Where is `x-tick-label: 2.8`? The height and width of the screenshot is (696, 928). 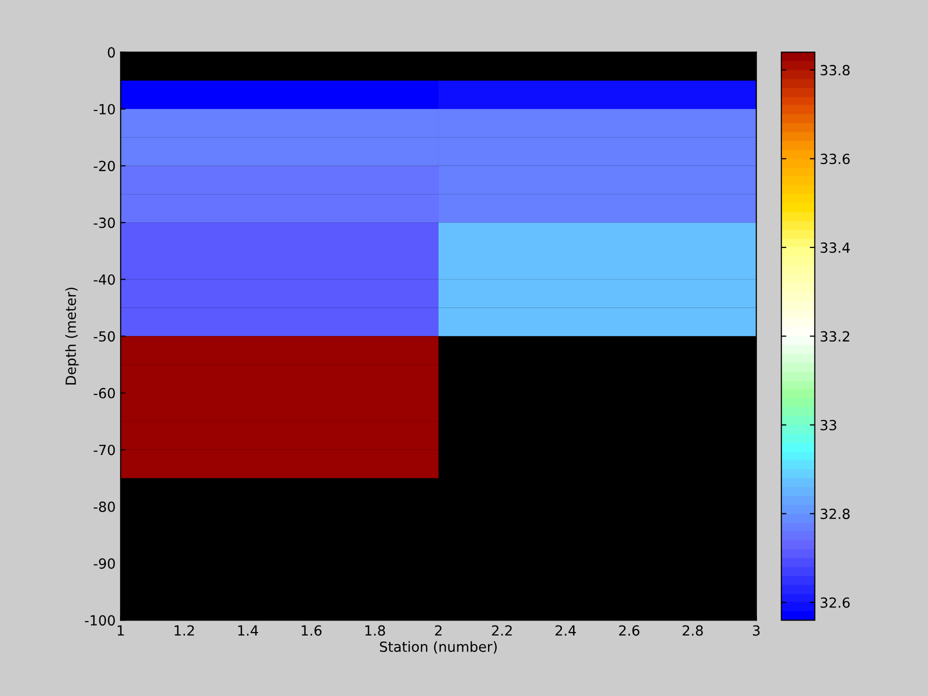
x-tick-label: 2.8 is located at coordinates (692, 630).